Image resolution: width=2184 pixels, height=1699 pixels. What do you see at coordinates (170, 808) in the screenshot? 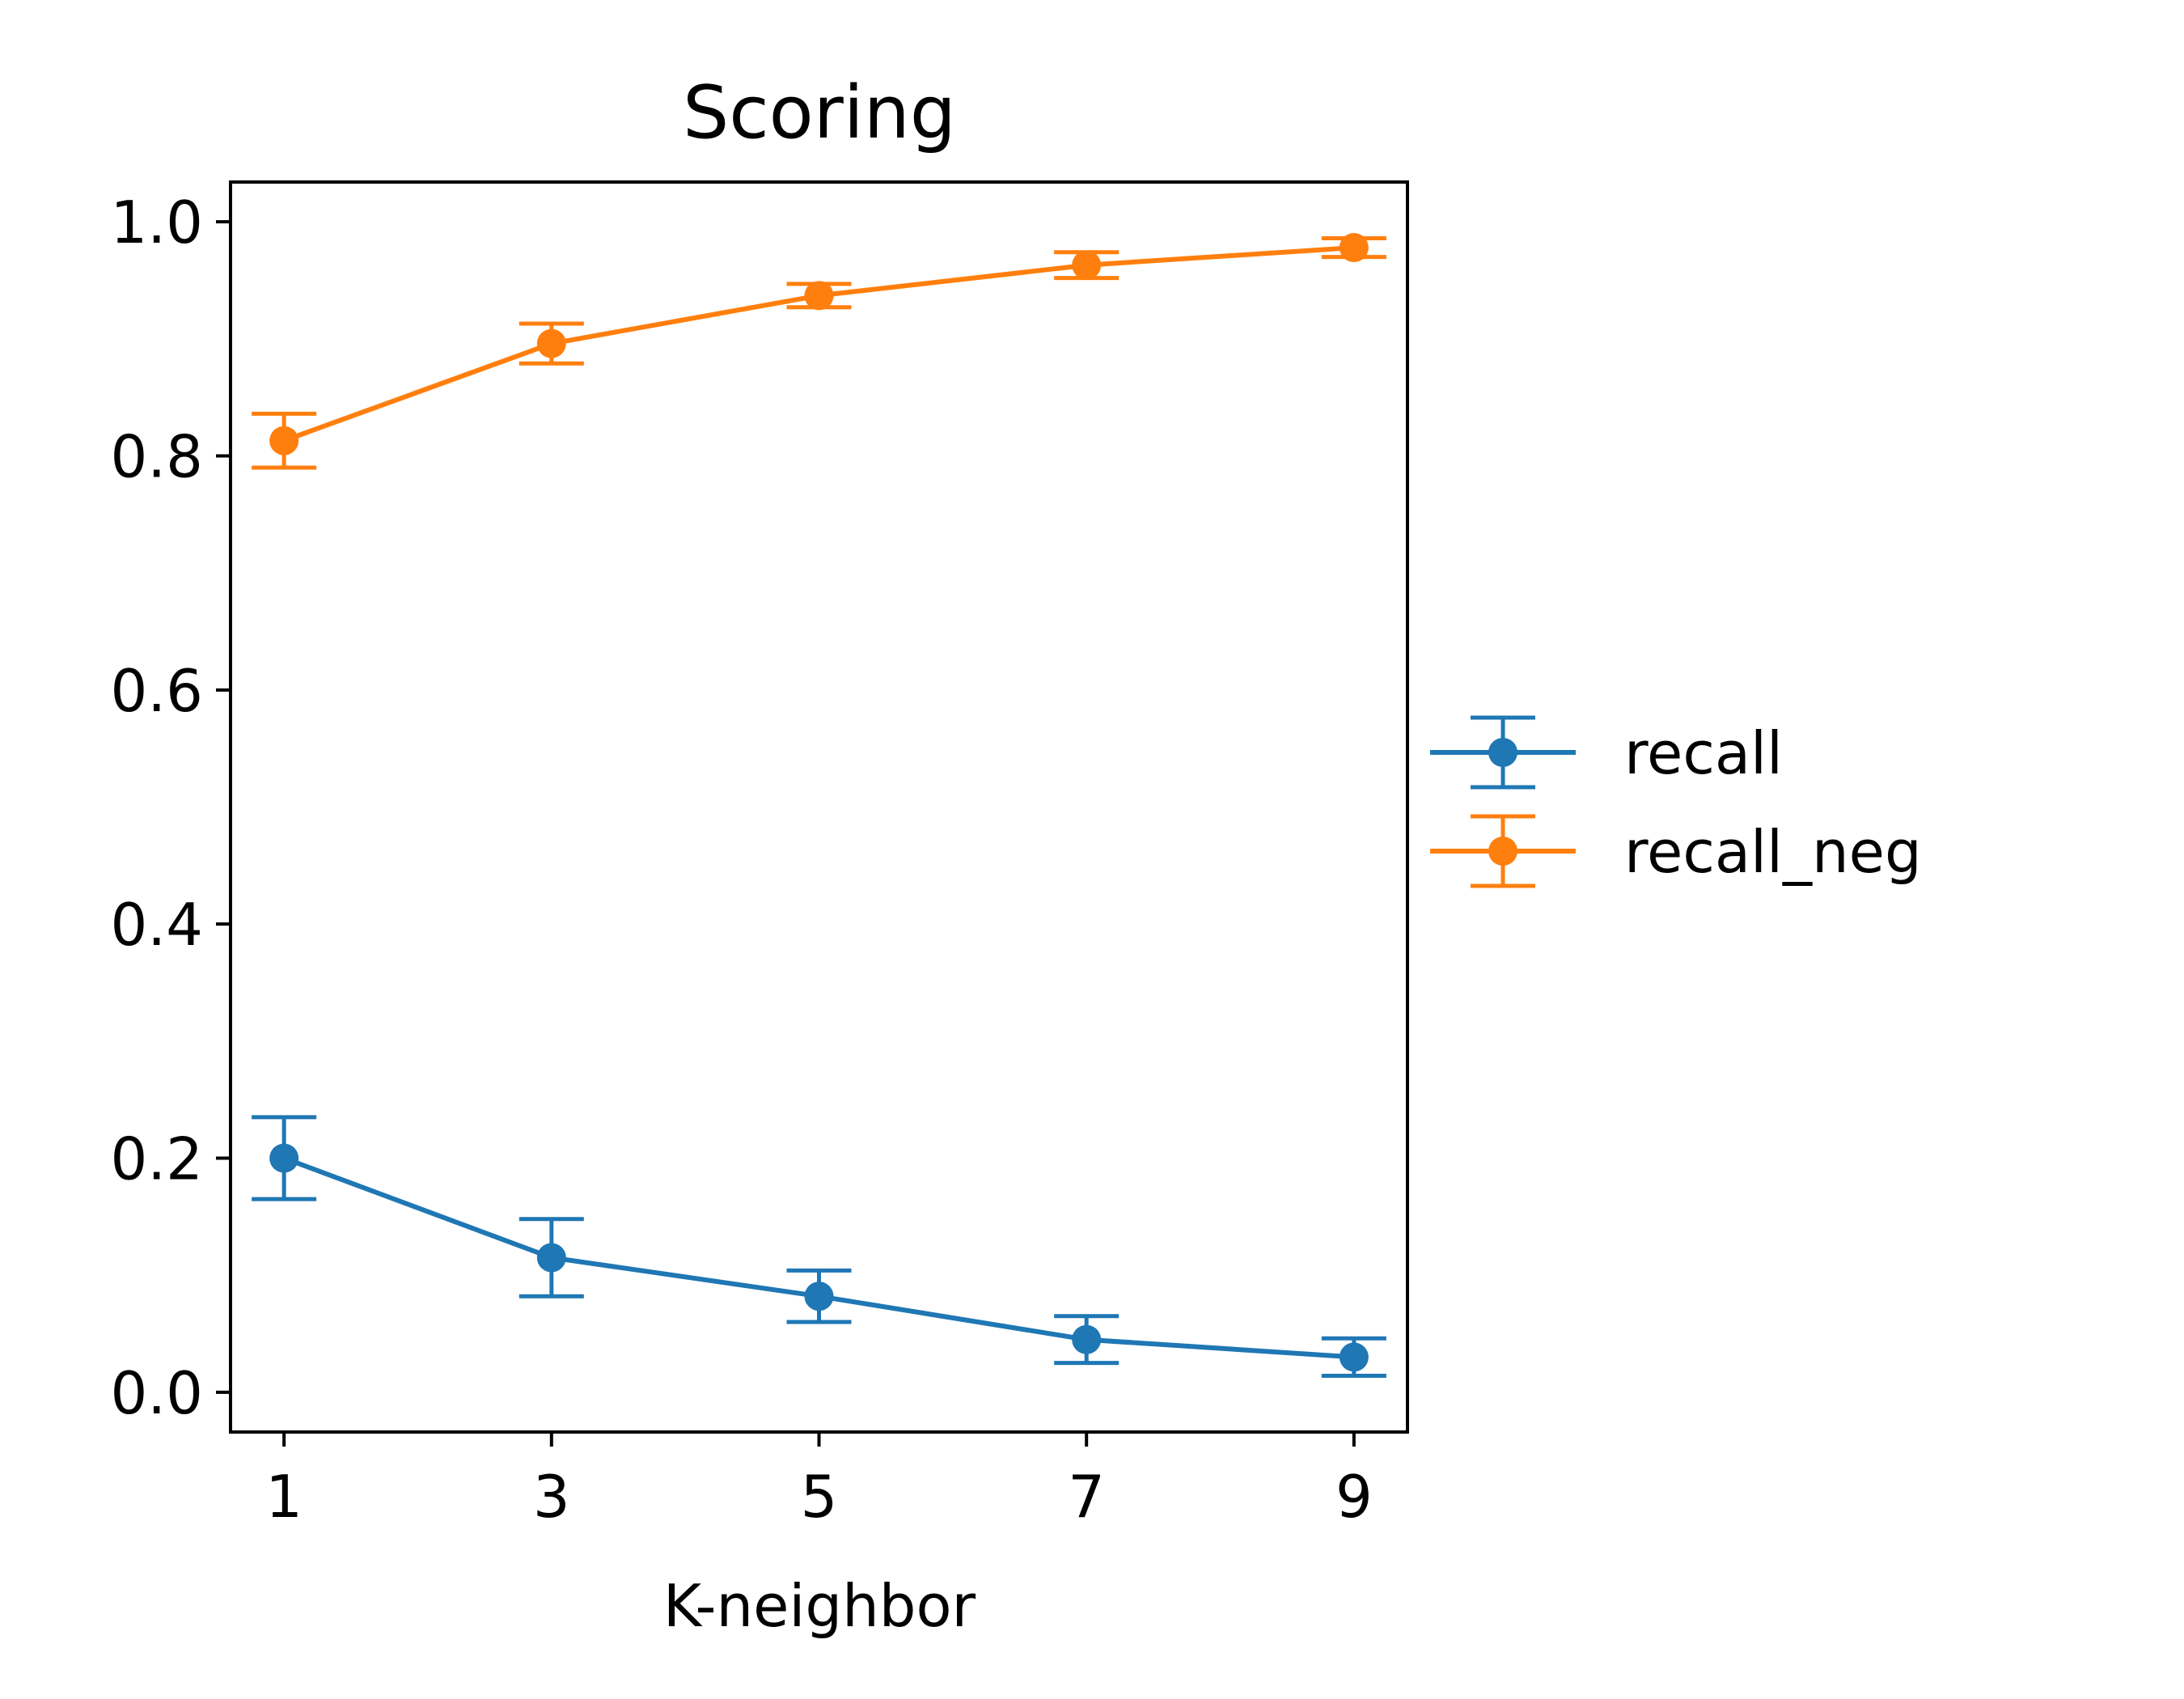
I see `y-axis-ticks: 0.0 0.2 0.4 0.6 0.8 1.0` at bounding box center [170, 808].